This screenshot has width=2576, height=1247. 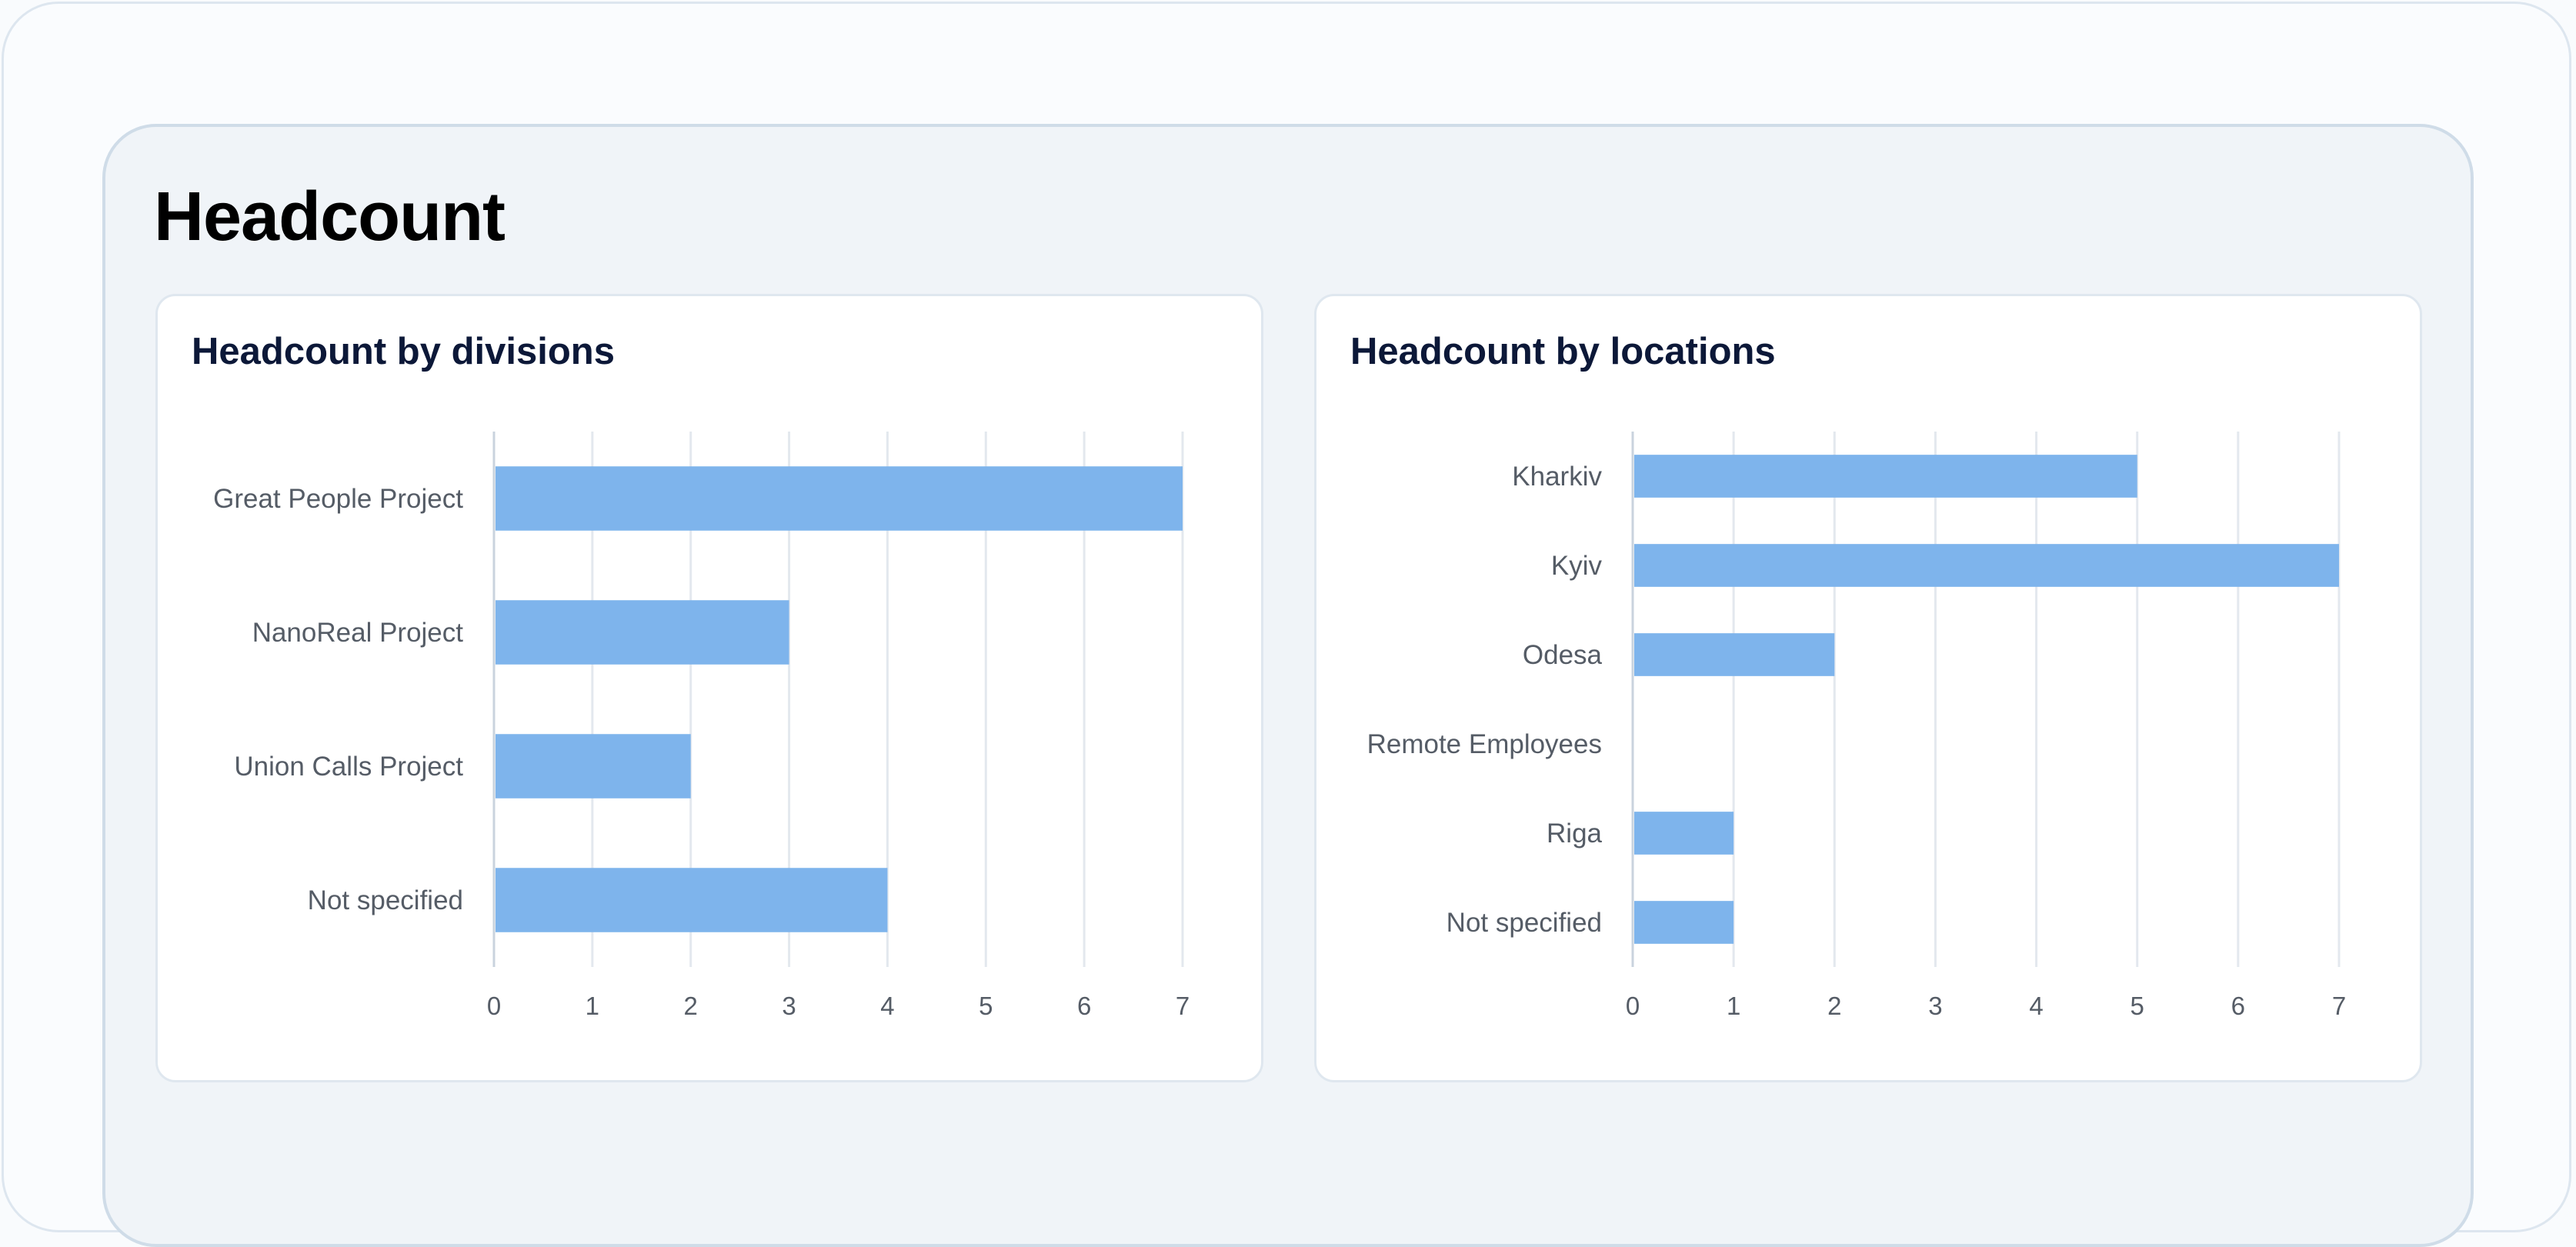 I want to click on category-label: Great People Project, so click(x=338, y=499).